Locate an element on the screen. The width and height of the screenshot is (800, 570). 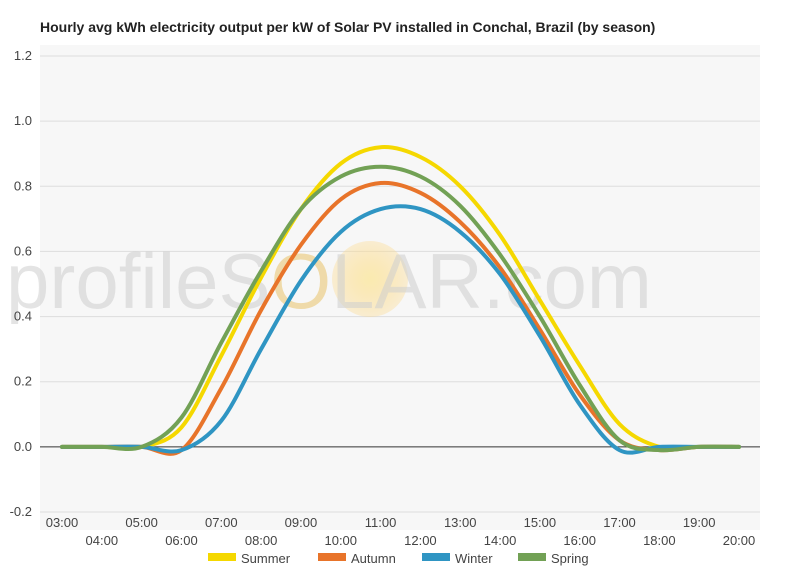
x-tick-label: 13:00 is located at coordinates (460, 522).